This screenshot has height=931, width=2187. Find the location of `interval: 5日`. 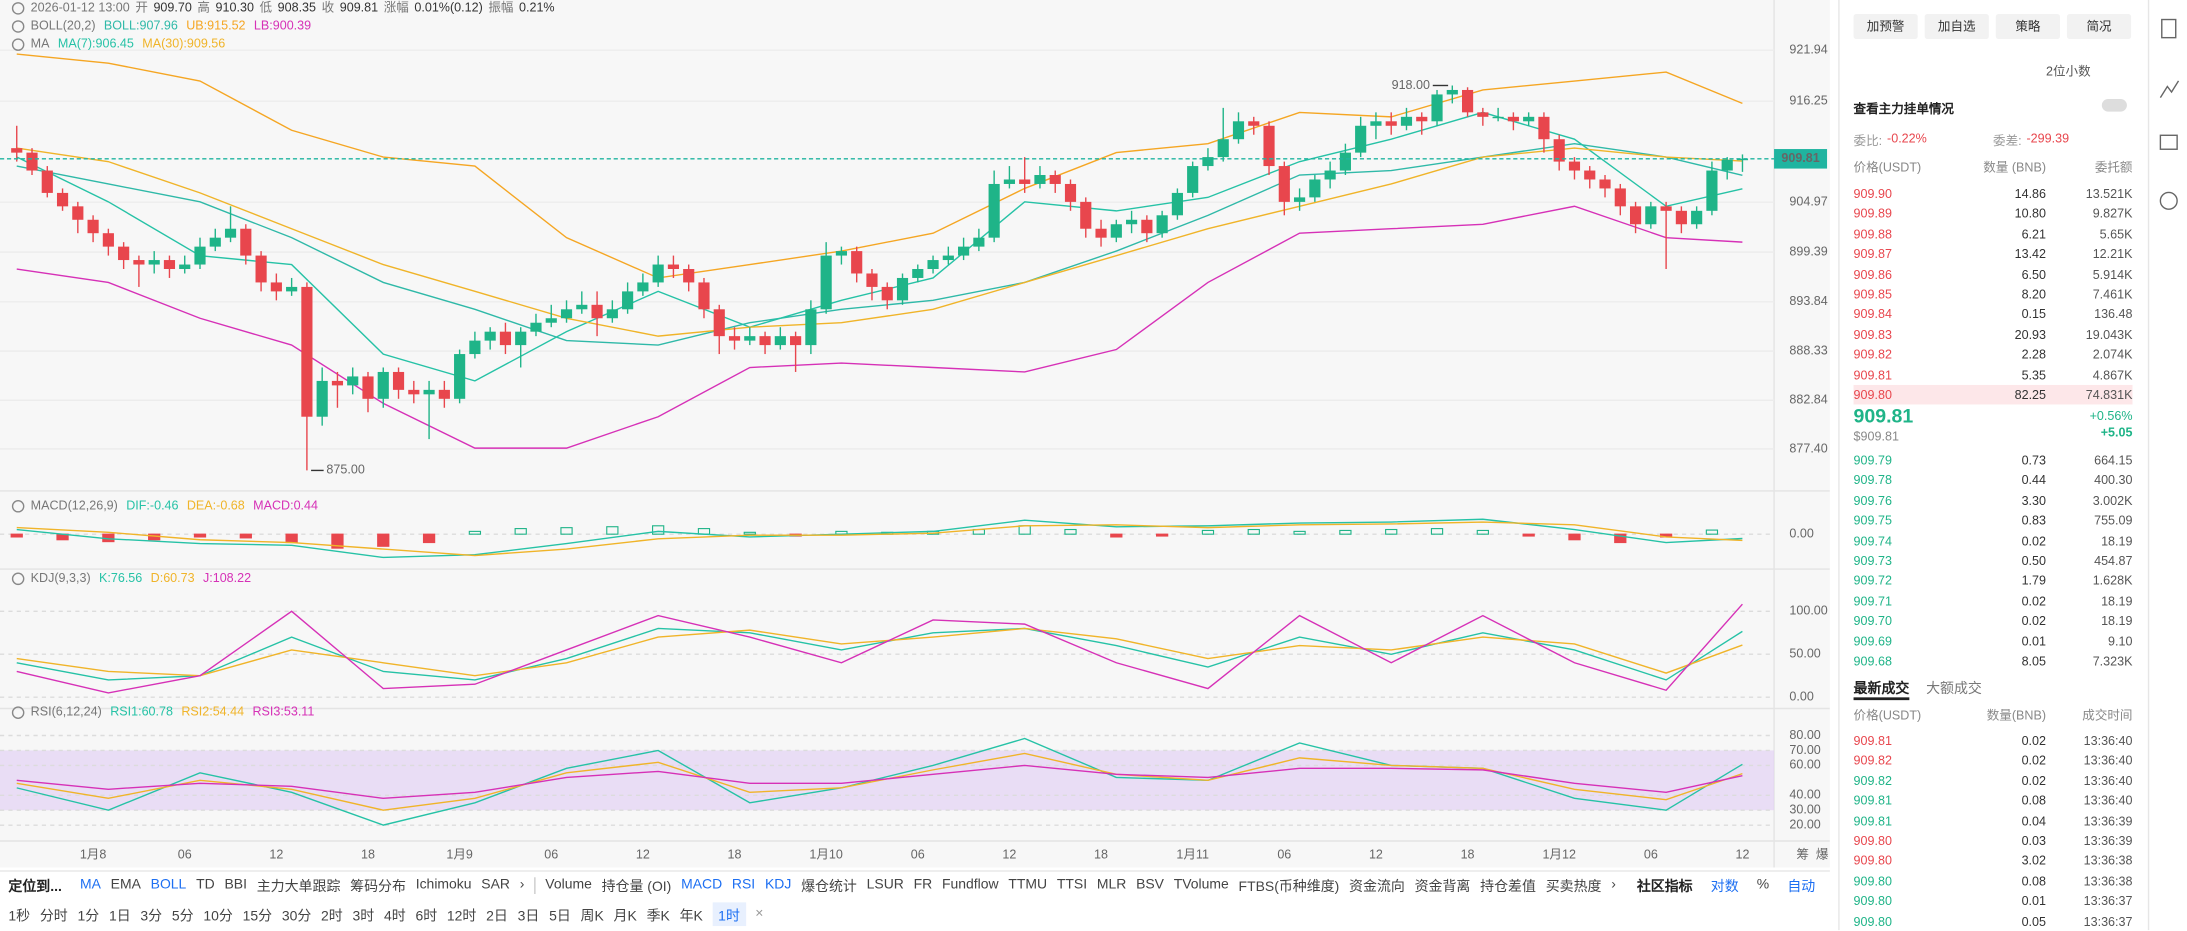

interval: 5日 is located at coordinates (560, 916).